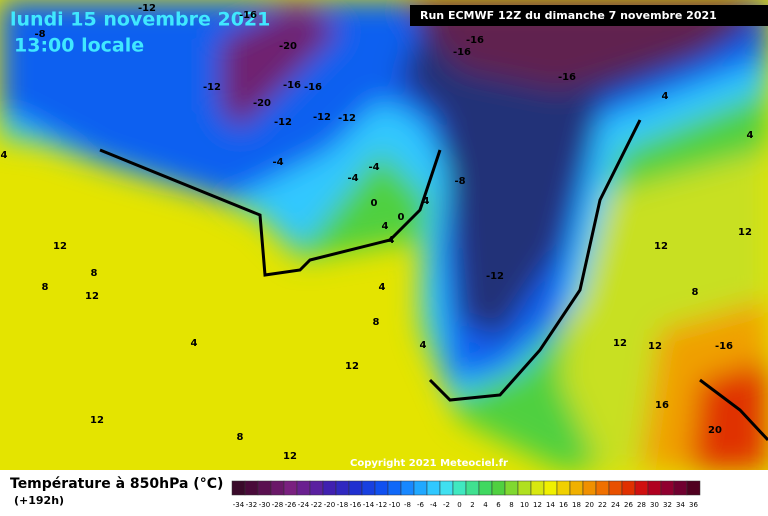 Image resolution: width=768 pixels, height=516 pixels. Describe the element at coordinates (369, 505) in the screenshot. I see `scale-label: -14` at that location.